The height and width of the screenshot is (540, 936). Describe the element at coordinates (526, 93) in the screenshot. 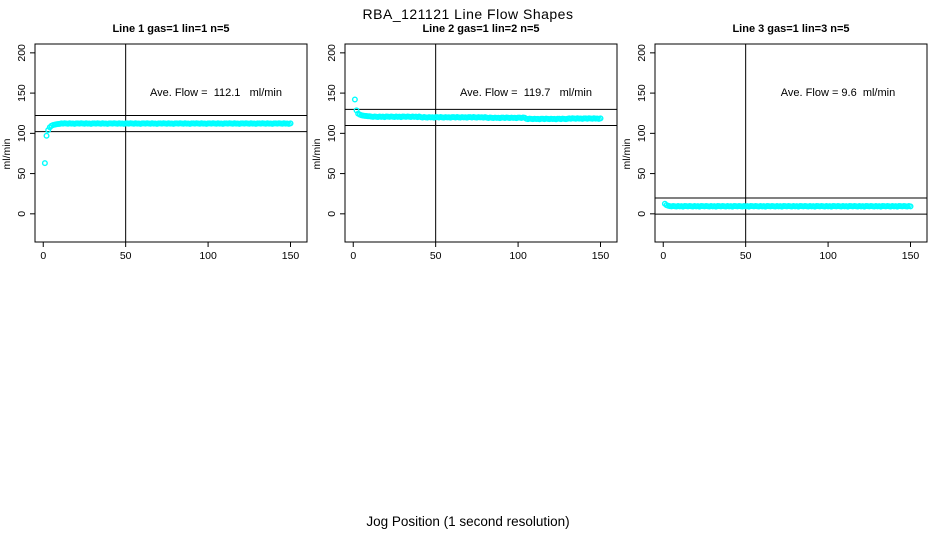

I see `plot2-ave-flow-annotation: Ave. Flow = 119.7 ml/min` at that location.